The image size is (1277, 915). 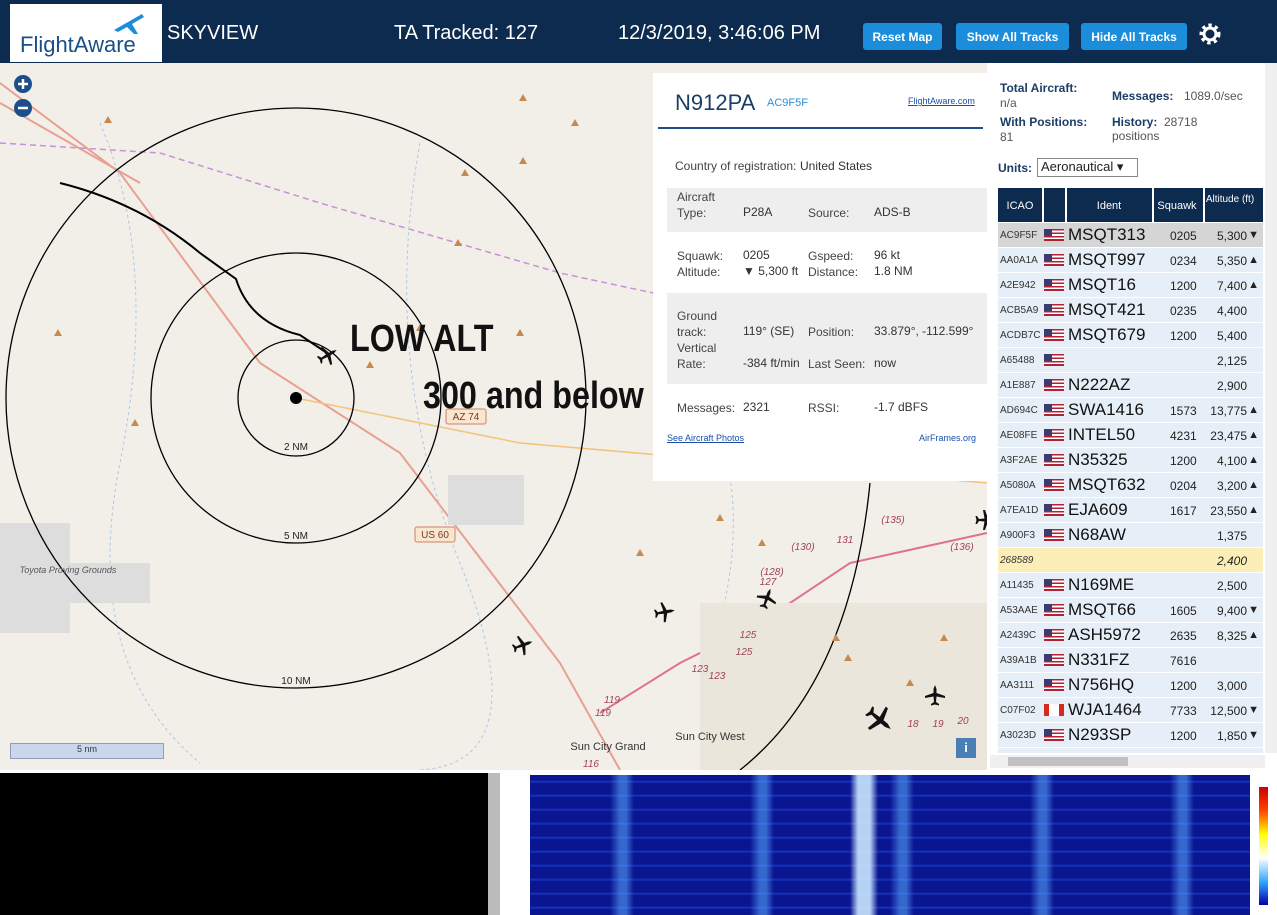 I want to click on table-row: A53AAE MSQT66 1605 9,400 ▼, so click(x=1130, y=610).